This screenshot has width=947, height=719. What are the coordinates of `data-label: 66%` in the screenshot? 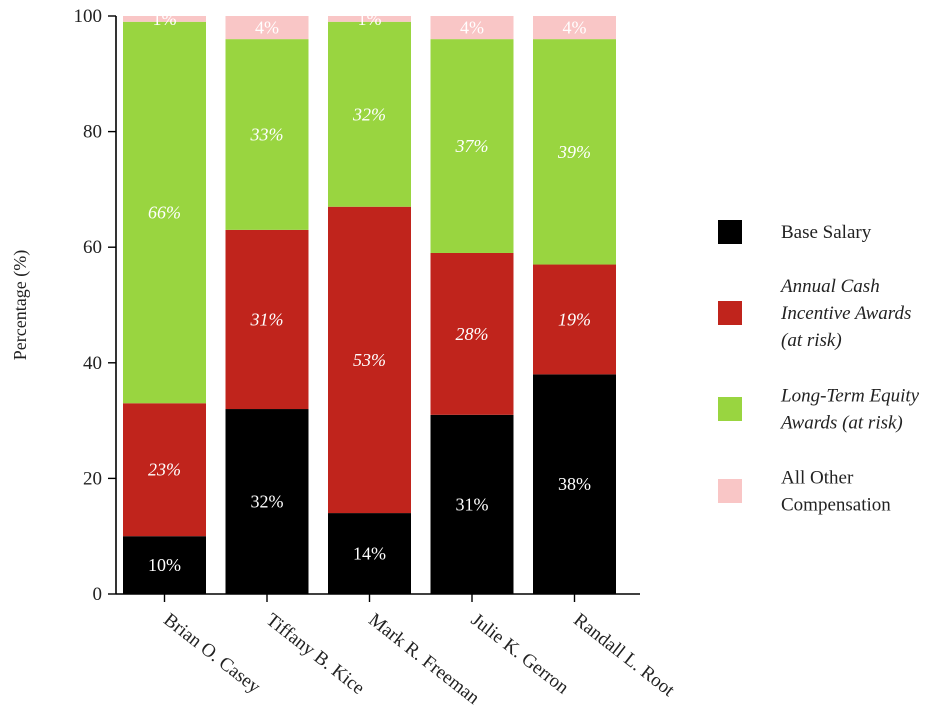 It's located at (164, 213).